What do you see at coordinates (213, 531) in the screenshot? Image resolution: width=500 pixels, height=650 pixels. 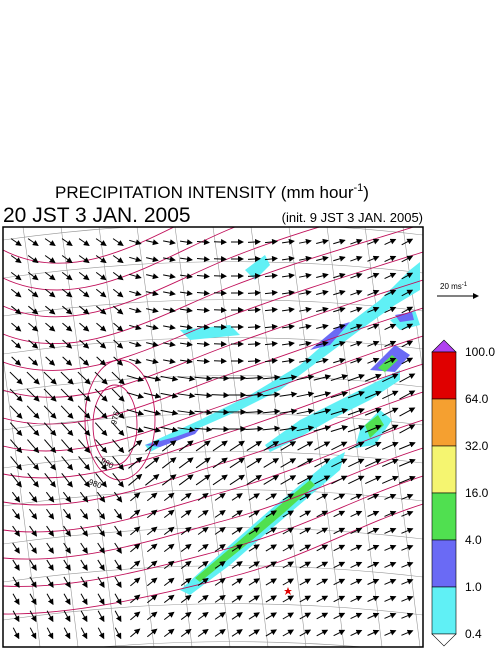 I see `isobar` at bounding box center [213, 531].